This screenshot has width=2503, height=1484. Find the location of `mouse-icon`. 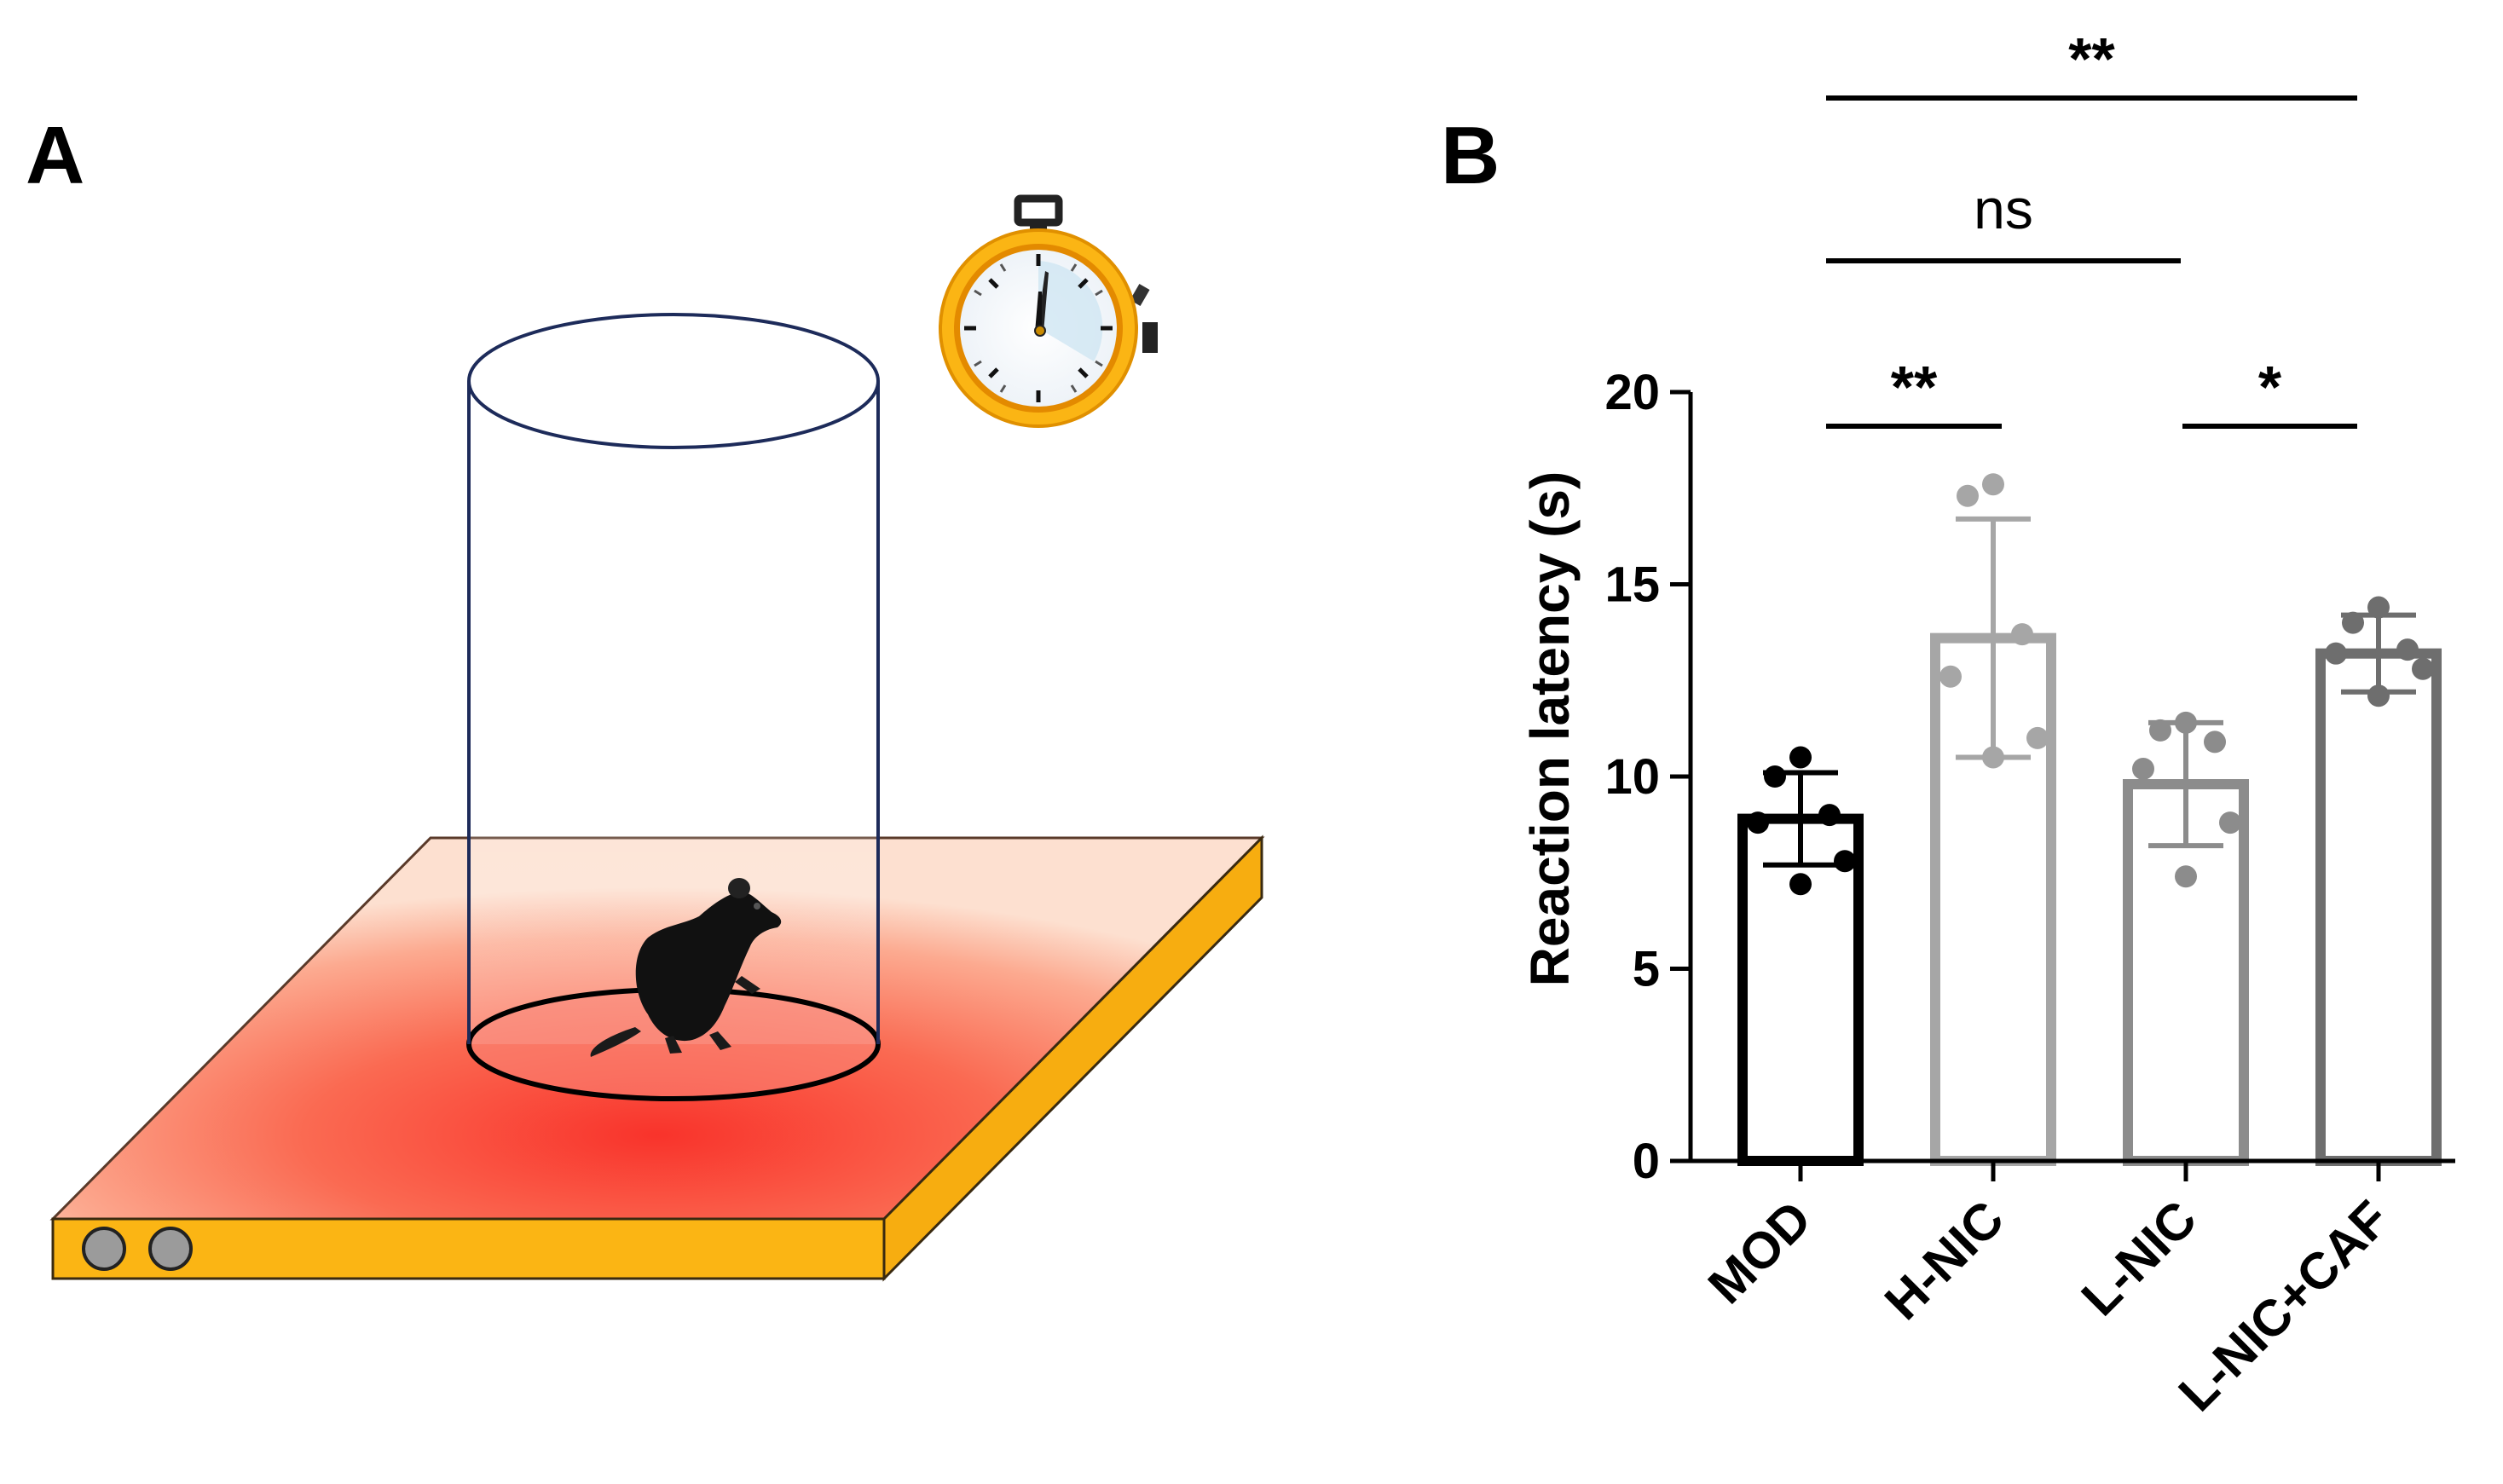

mouse-icon is located at coordinates (686, 967).